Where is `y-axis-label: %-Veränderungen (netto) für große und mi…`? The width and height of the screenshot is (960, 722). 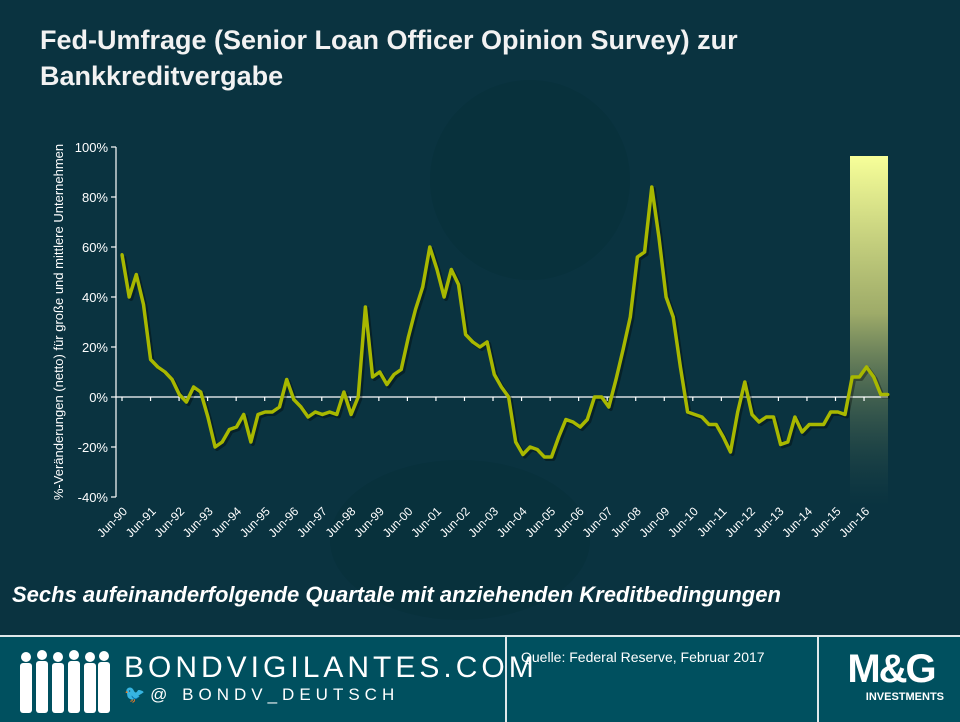
y-axis-label: %-Veränderungen (netto) für große und mi… is located at coordinates (58, 322).